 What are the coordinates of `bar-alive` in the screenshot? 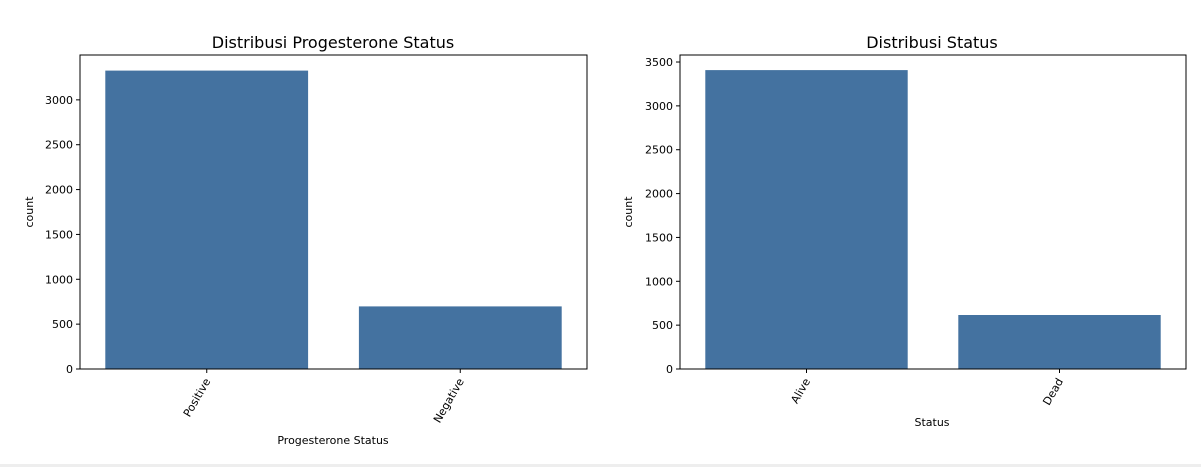 It's located at (806, 219).